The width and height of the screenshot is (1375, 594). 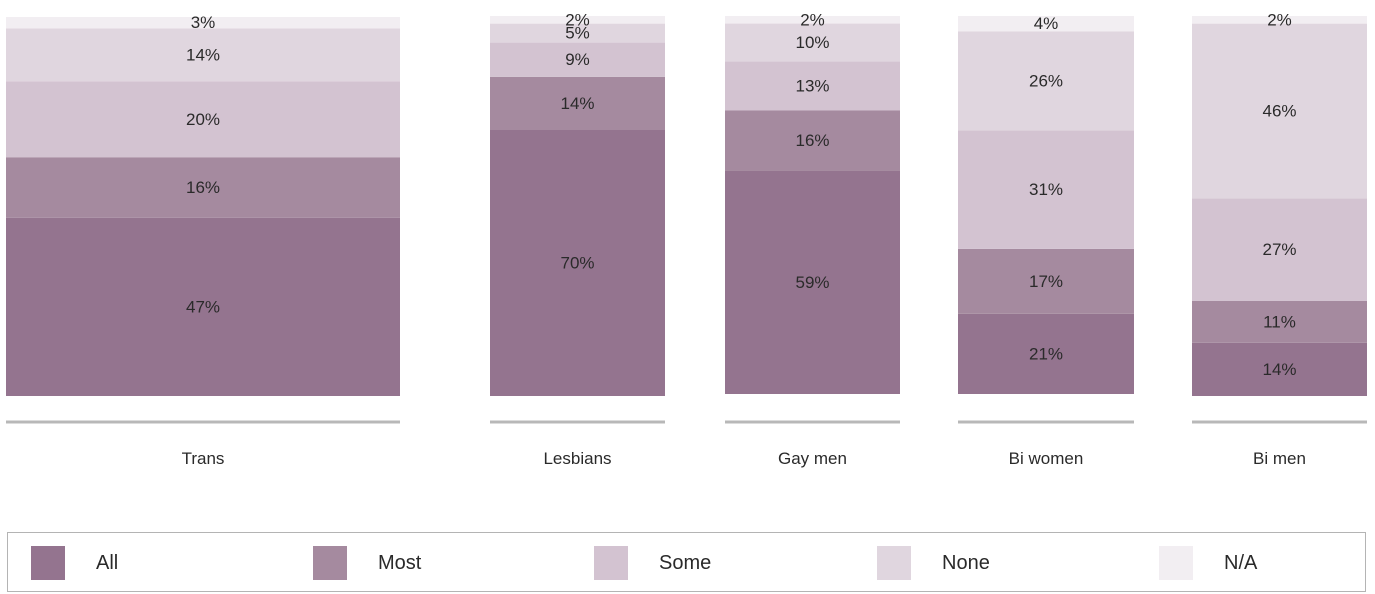 I want to click on data-label: 4%, so click(x=1046, y=23).